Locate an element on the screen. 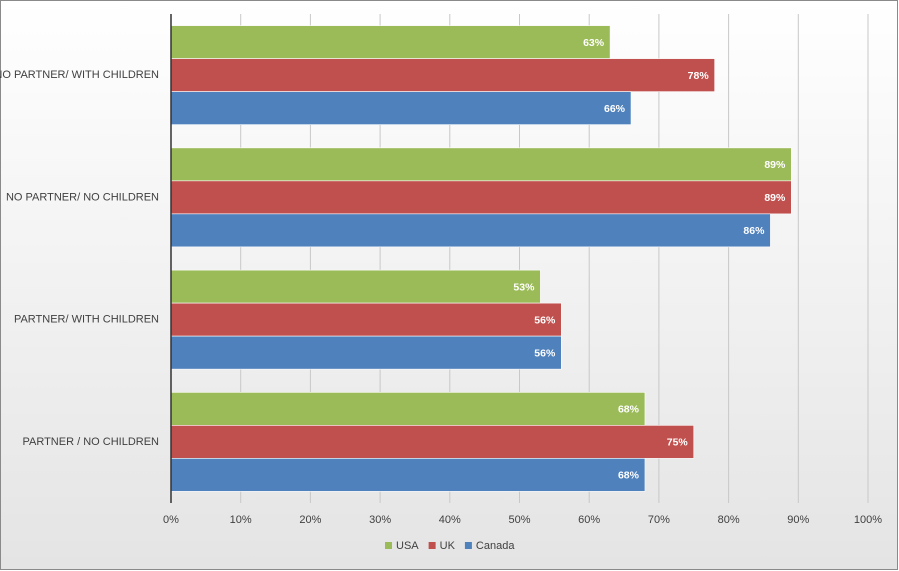 The image size is (899, 571). value-label: 78% is located at coordinates (699, 76).